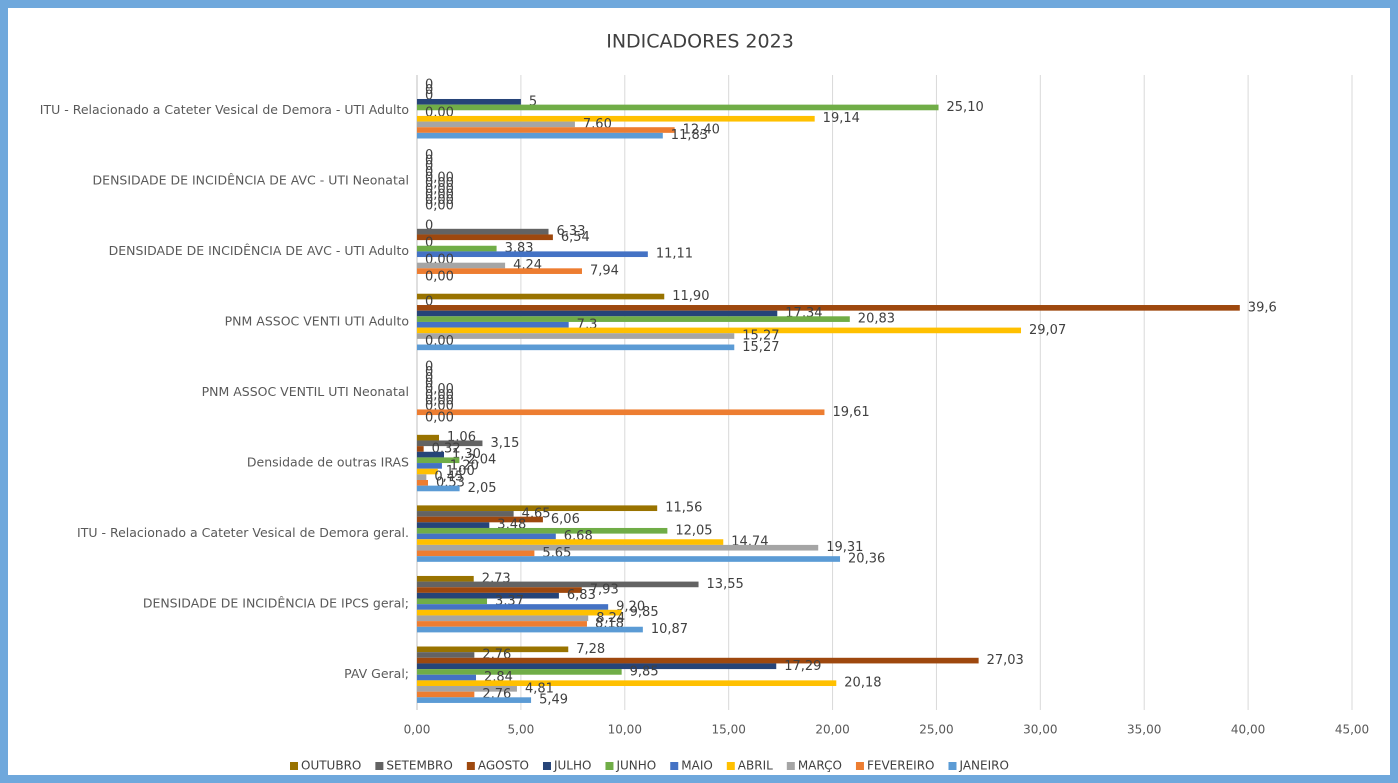  Describe the element at coordinates (604, 590) in the screenshot. I see `data-label: 7,93` at that location.